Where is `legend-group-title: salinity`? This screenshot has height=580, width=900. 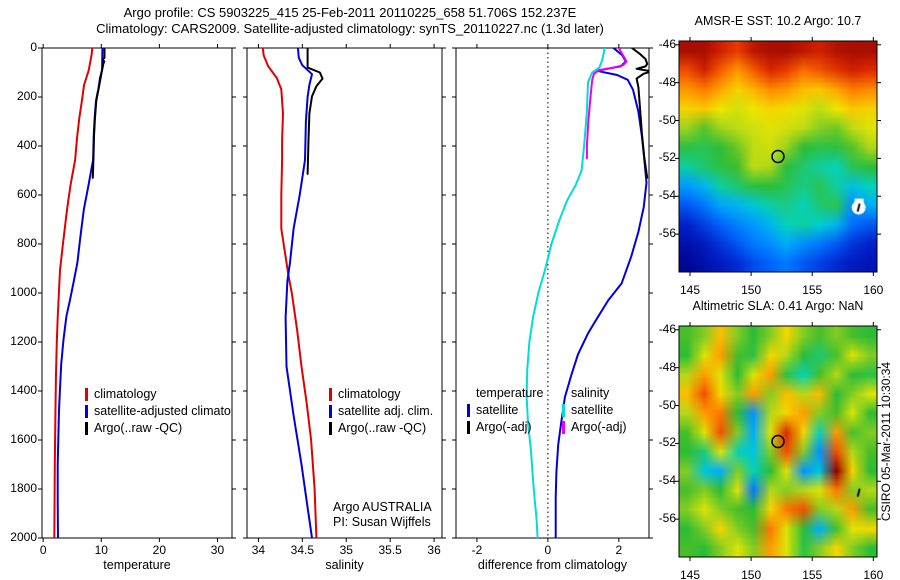 legend-group-title: salinity is located at coordinates (590, 393).